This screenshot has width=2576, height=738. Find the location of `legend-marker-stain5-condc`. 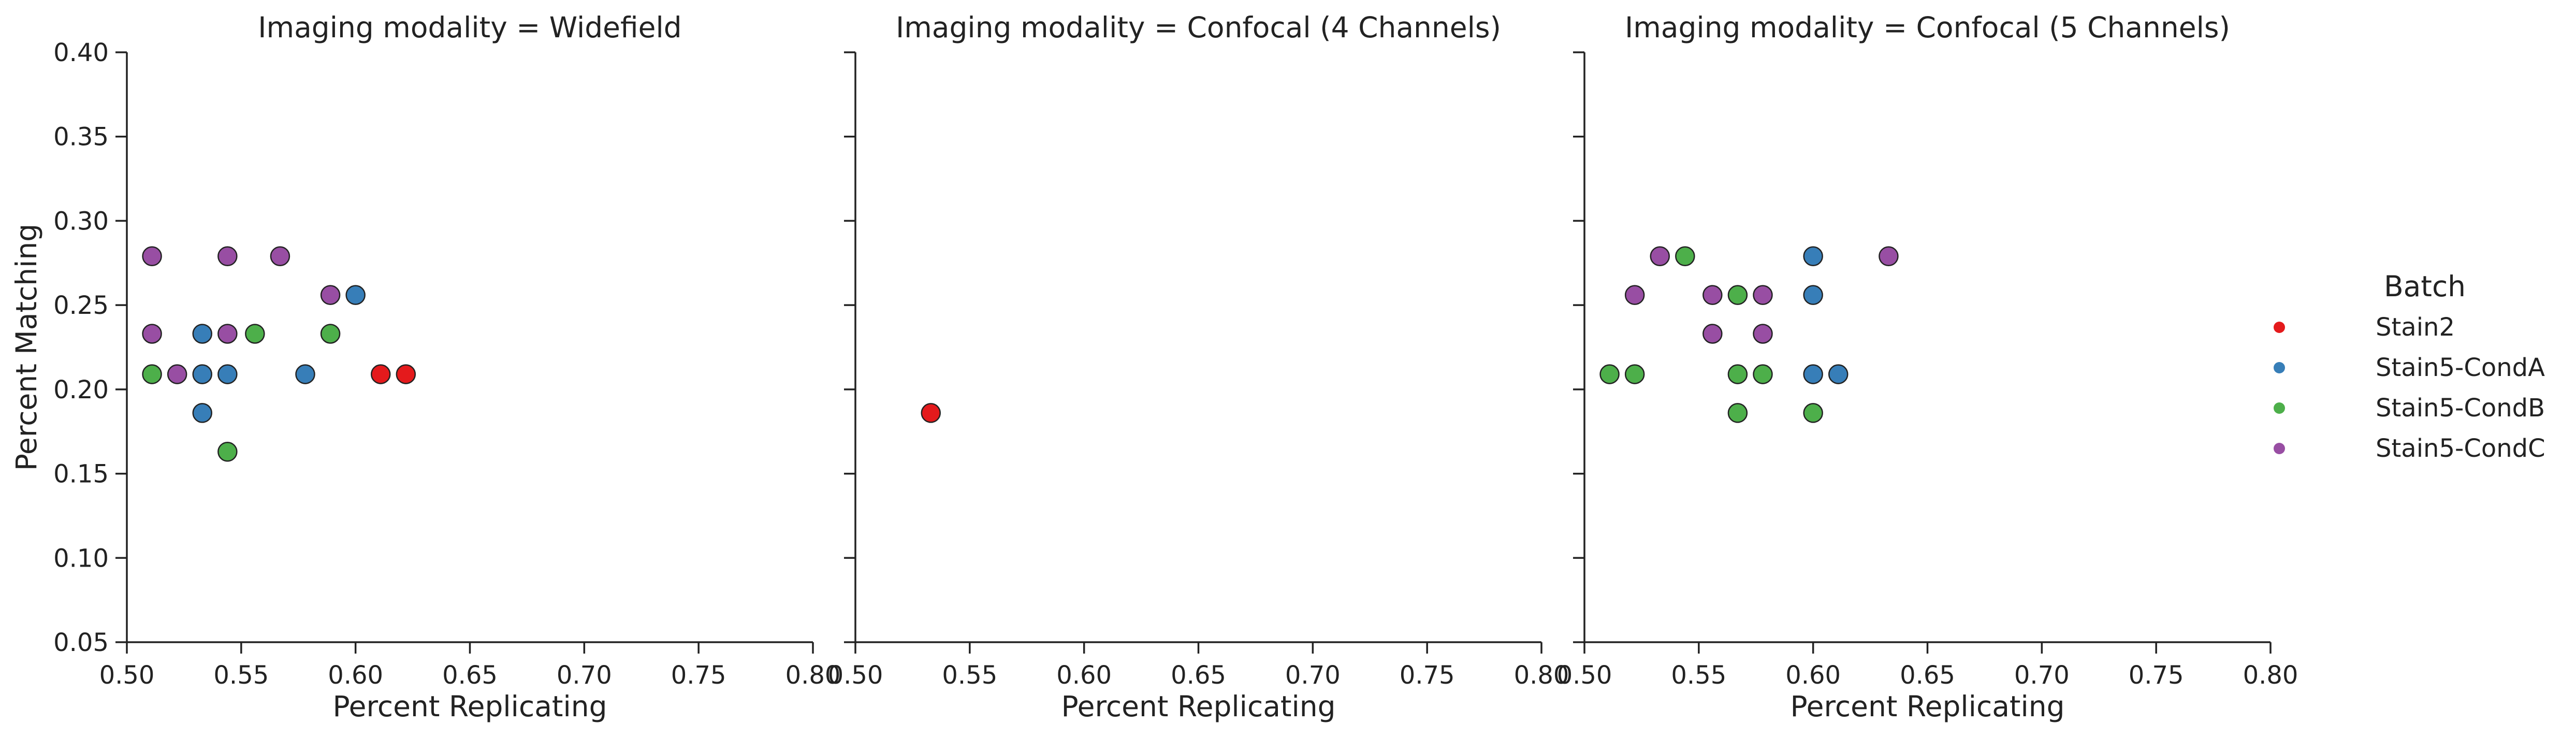

legend-marker-stain5-condc is located at coordinates (2280, 448).